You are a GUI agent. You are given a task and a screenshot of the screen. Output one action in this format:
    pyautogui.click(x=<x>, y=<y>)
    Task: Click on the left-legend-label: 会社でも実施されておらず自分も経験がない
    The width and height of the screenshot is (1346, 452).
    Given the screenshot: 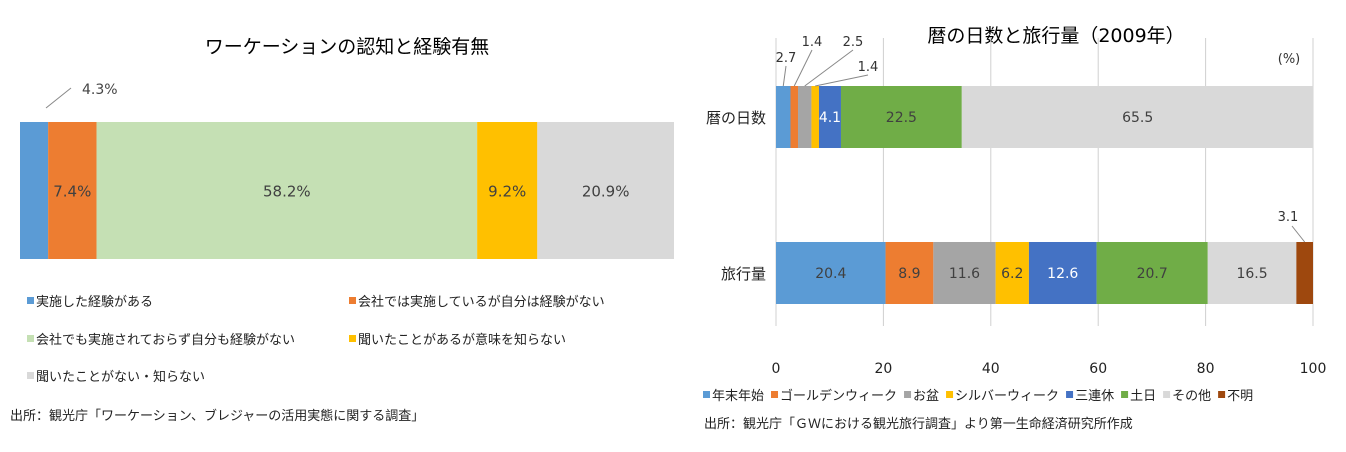 What is the action you would take?
    pyautogui.click(x=165, y=340)
    